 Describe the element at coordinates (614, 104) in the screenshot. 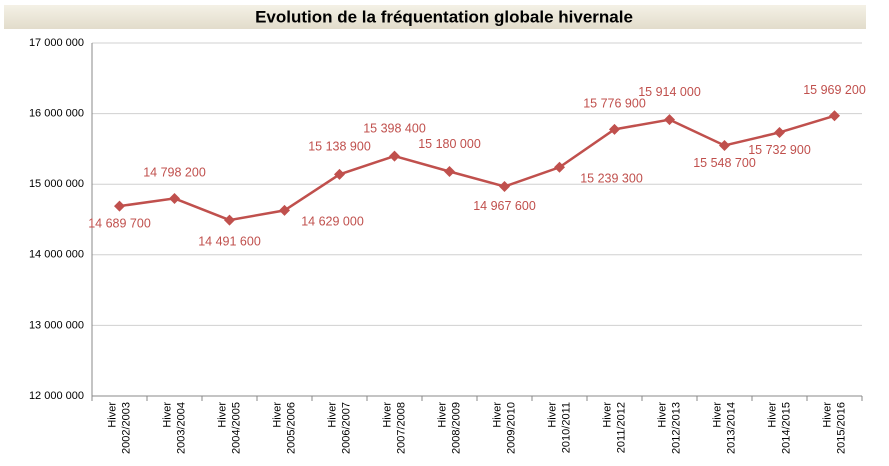

I see `value-label: 15 776 900` at that location.